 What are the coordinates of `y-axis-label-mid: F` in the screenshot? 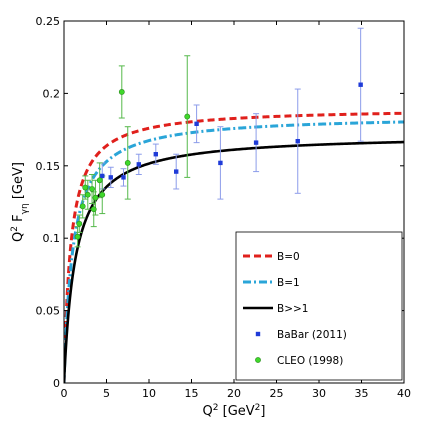 It's located at (18, 220).